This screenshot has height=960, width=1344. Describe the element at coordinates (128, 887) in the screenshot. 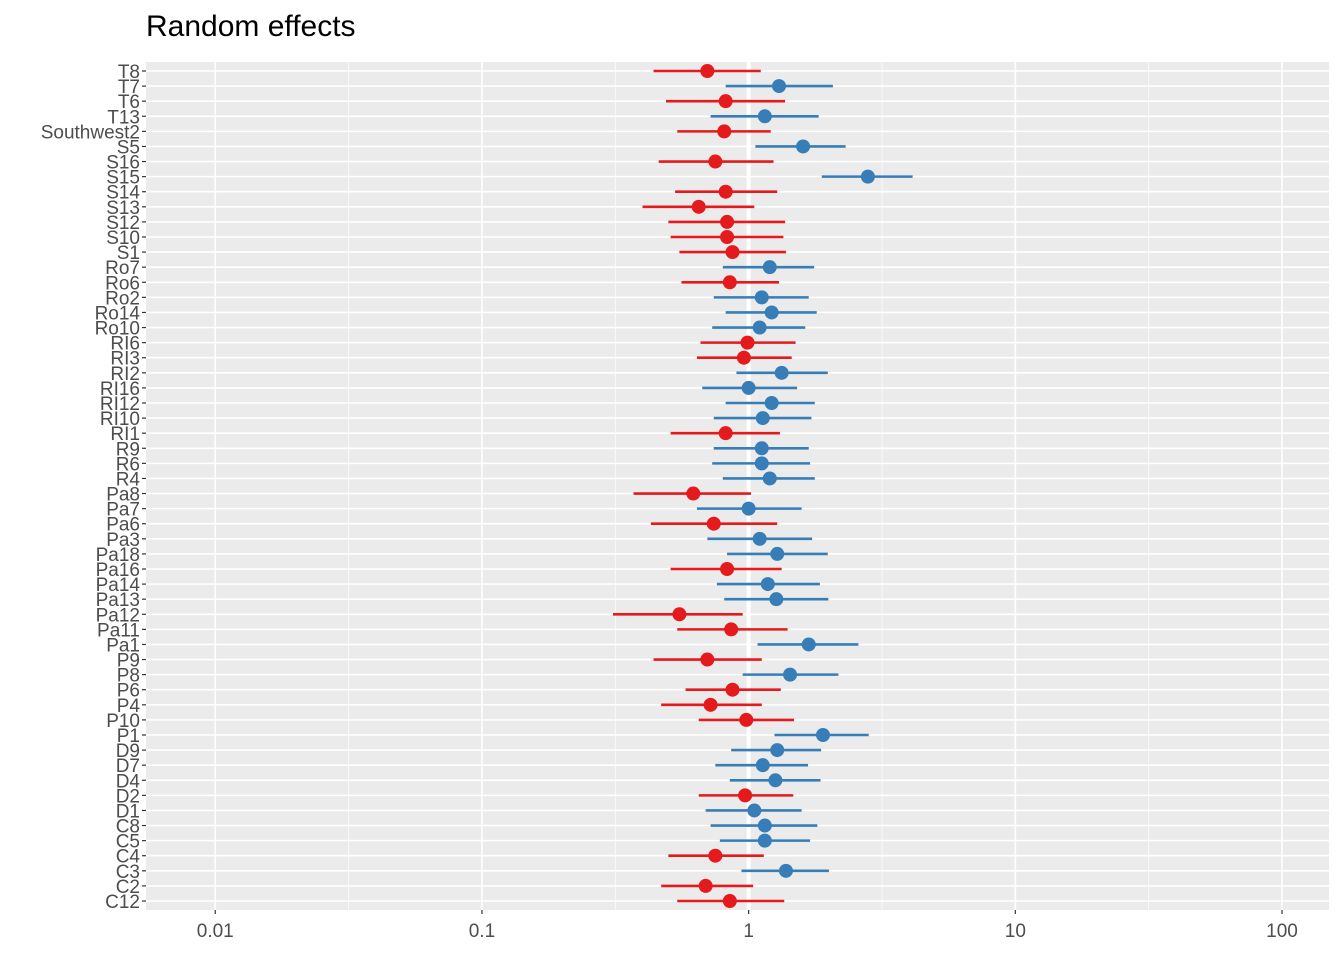

I see `y-tick-label: C2` at that location.